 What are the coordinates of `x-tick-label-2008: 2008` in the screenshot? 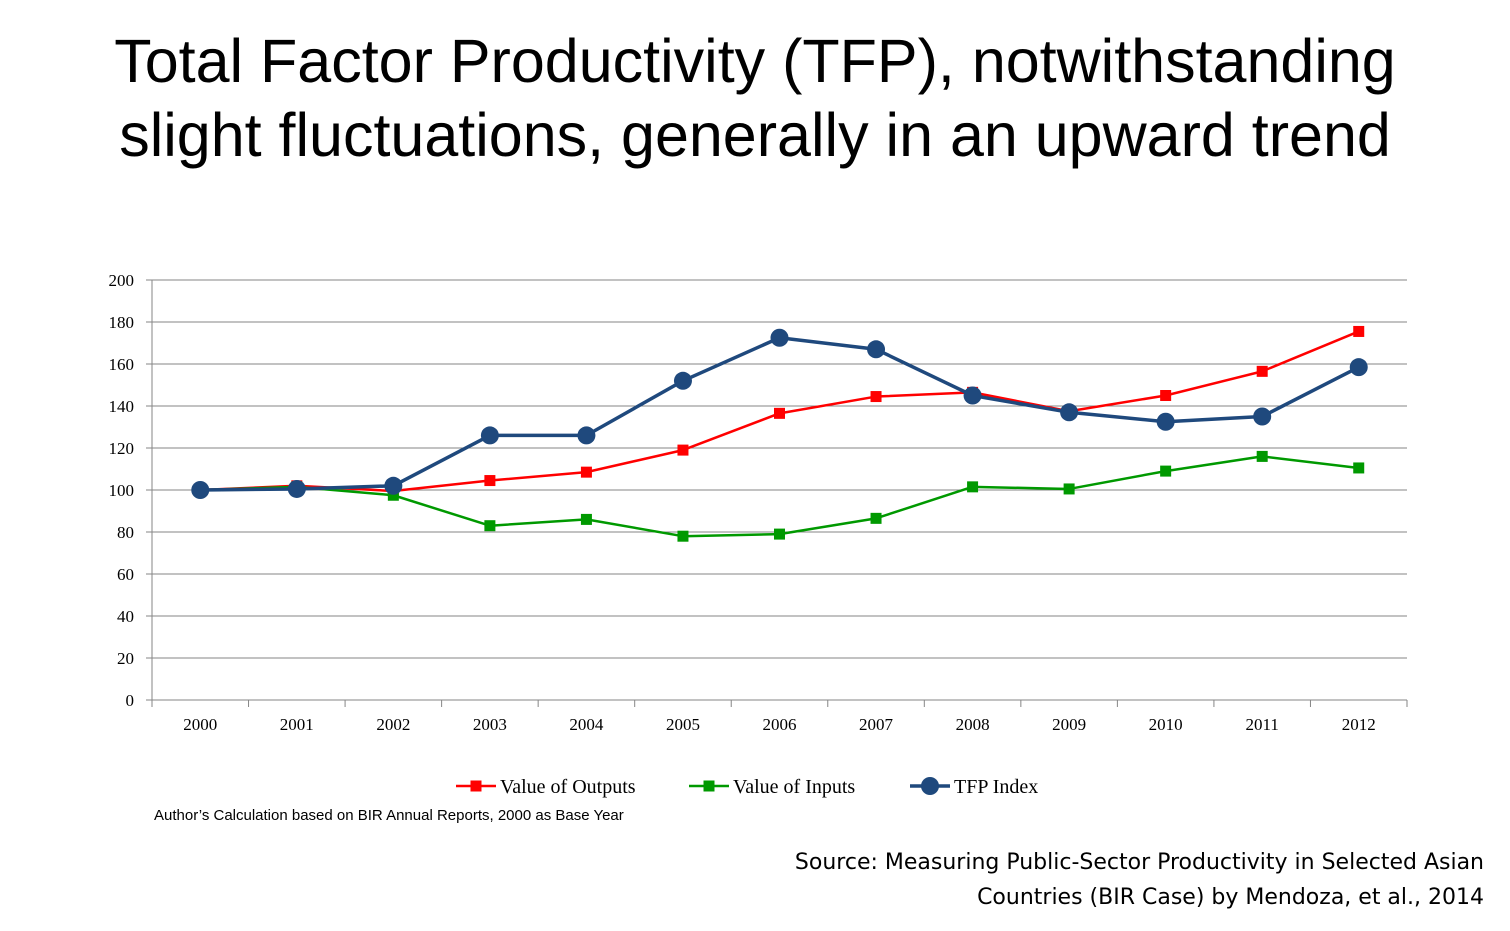 It's located at (973, 724).